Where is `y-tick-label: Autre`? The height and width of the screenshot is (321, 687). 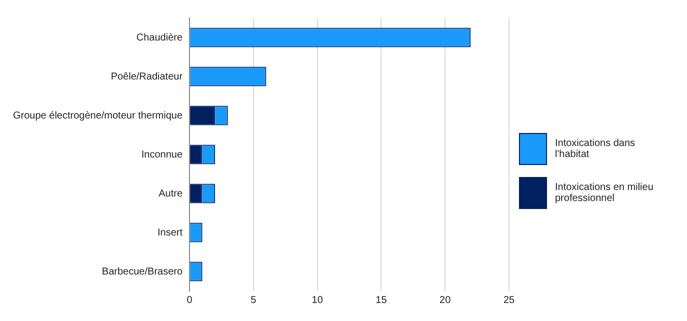 y-tick-label: Autre is located at coordinates (170, 194).